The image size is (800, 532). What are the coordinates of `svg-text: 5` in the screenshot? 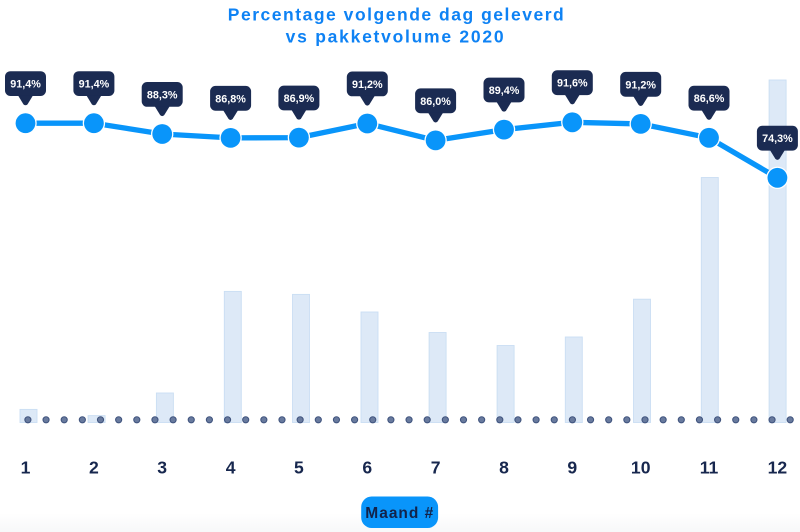 It's located at (299, 468).